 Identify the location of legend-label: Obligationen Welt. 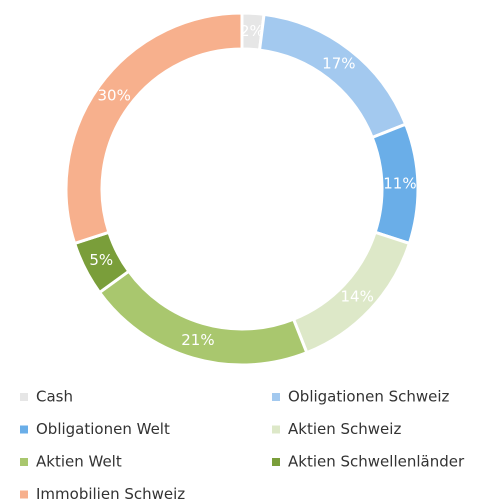
(103, 429).